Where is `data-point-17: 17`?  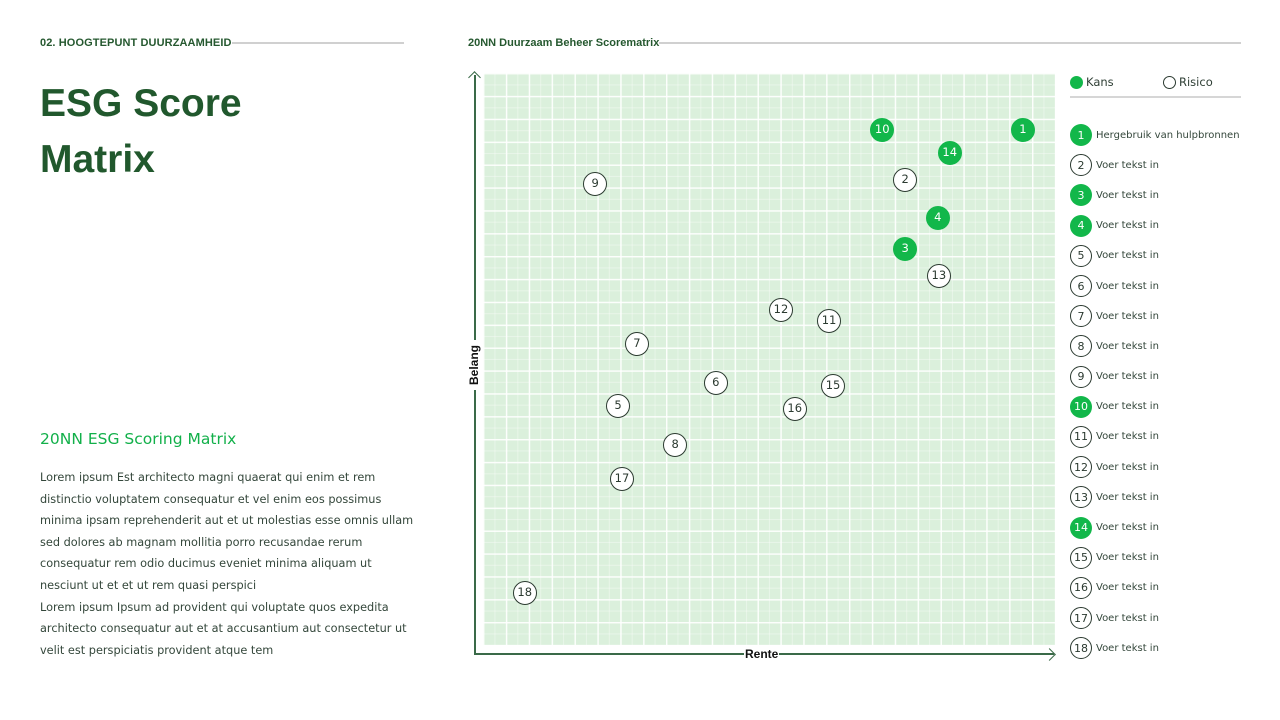
data-point-17: 17 is located at coordinates (621, 479).